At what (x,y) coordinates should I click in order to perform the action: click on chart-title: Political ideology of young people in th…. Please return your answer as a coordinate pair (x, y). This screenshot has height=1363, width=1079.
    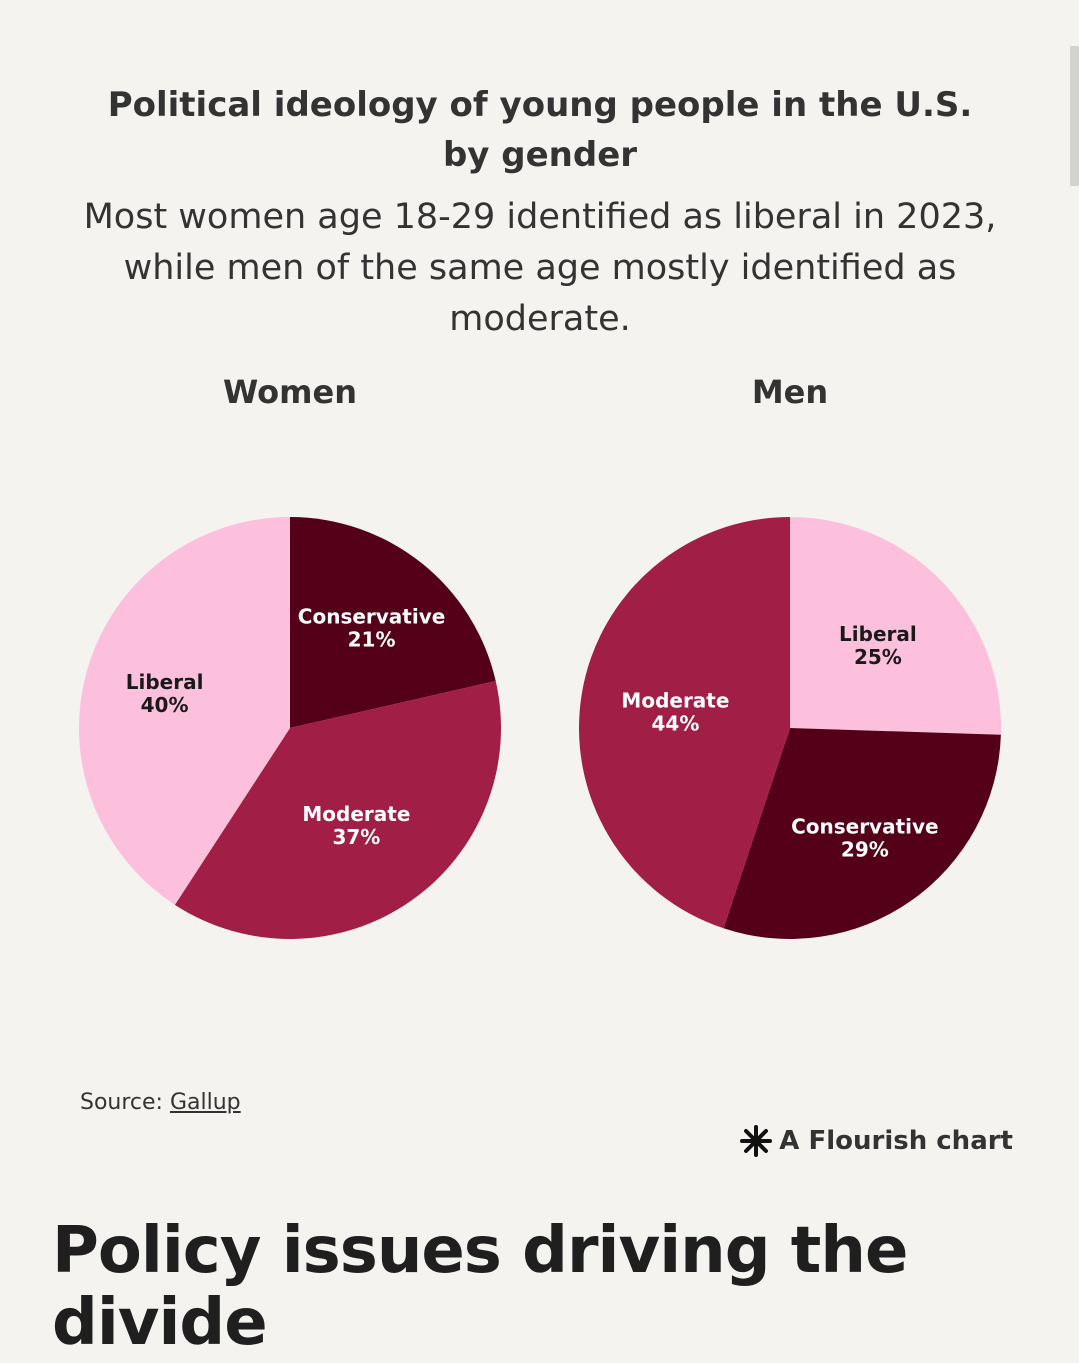
    Looking at the image, I should click on (540, 130).